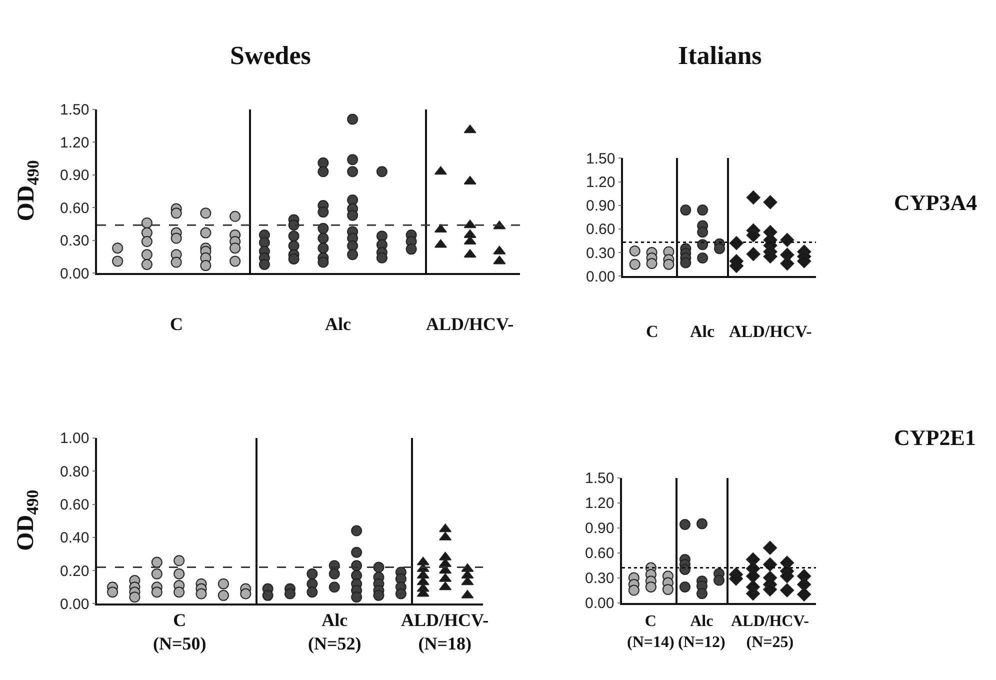  I want to click on y-tick-label: 0.40, so click(75, 538).